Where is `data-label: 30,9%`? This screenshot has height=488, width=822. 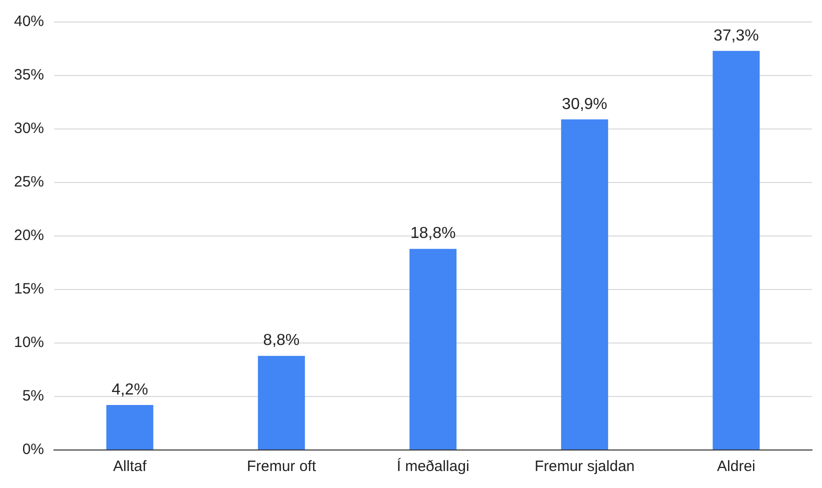
data-label: 30,9% is located at coordinates (585, 104).